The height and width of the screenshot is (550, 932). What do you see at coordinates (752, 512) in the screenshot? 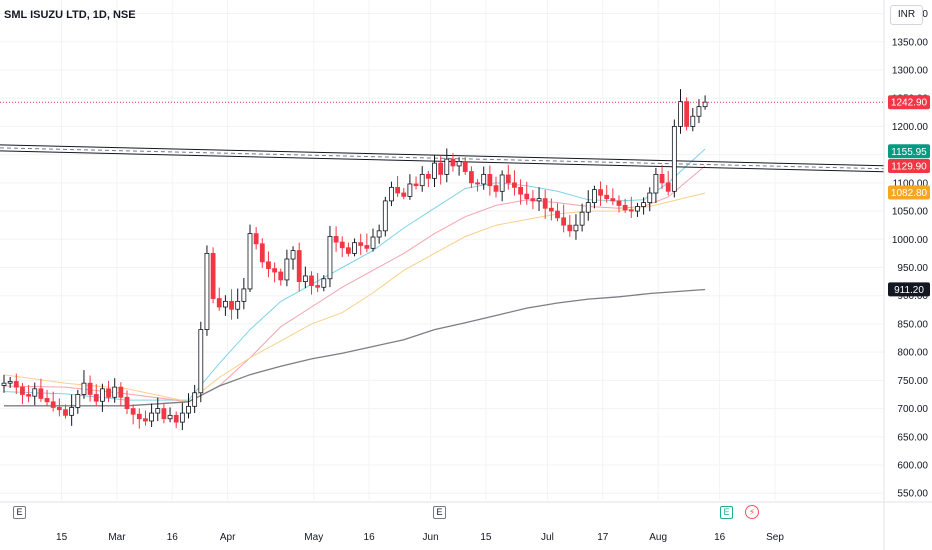
I see `split-event-icon: ⚡` at bounding box center [752, 512].